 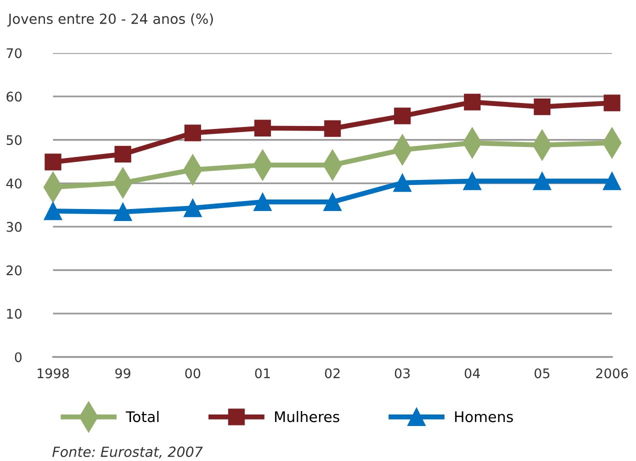 What do you see at coordinates (14, 313) in the screenshot?
I see `y-tick-label: 10` at bounding box center [14, 313].